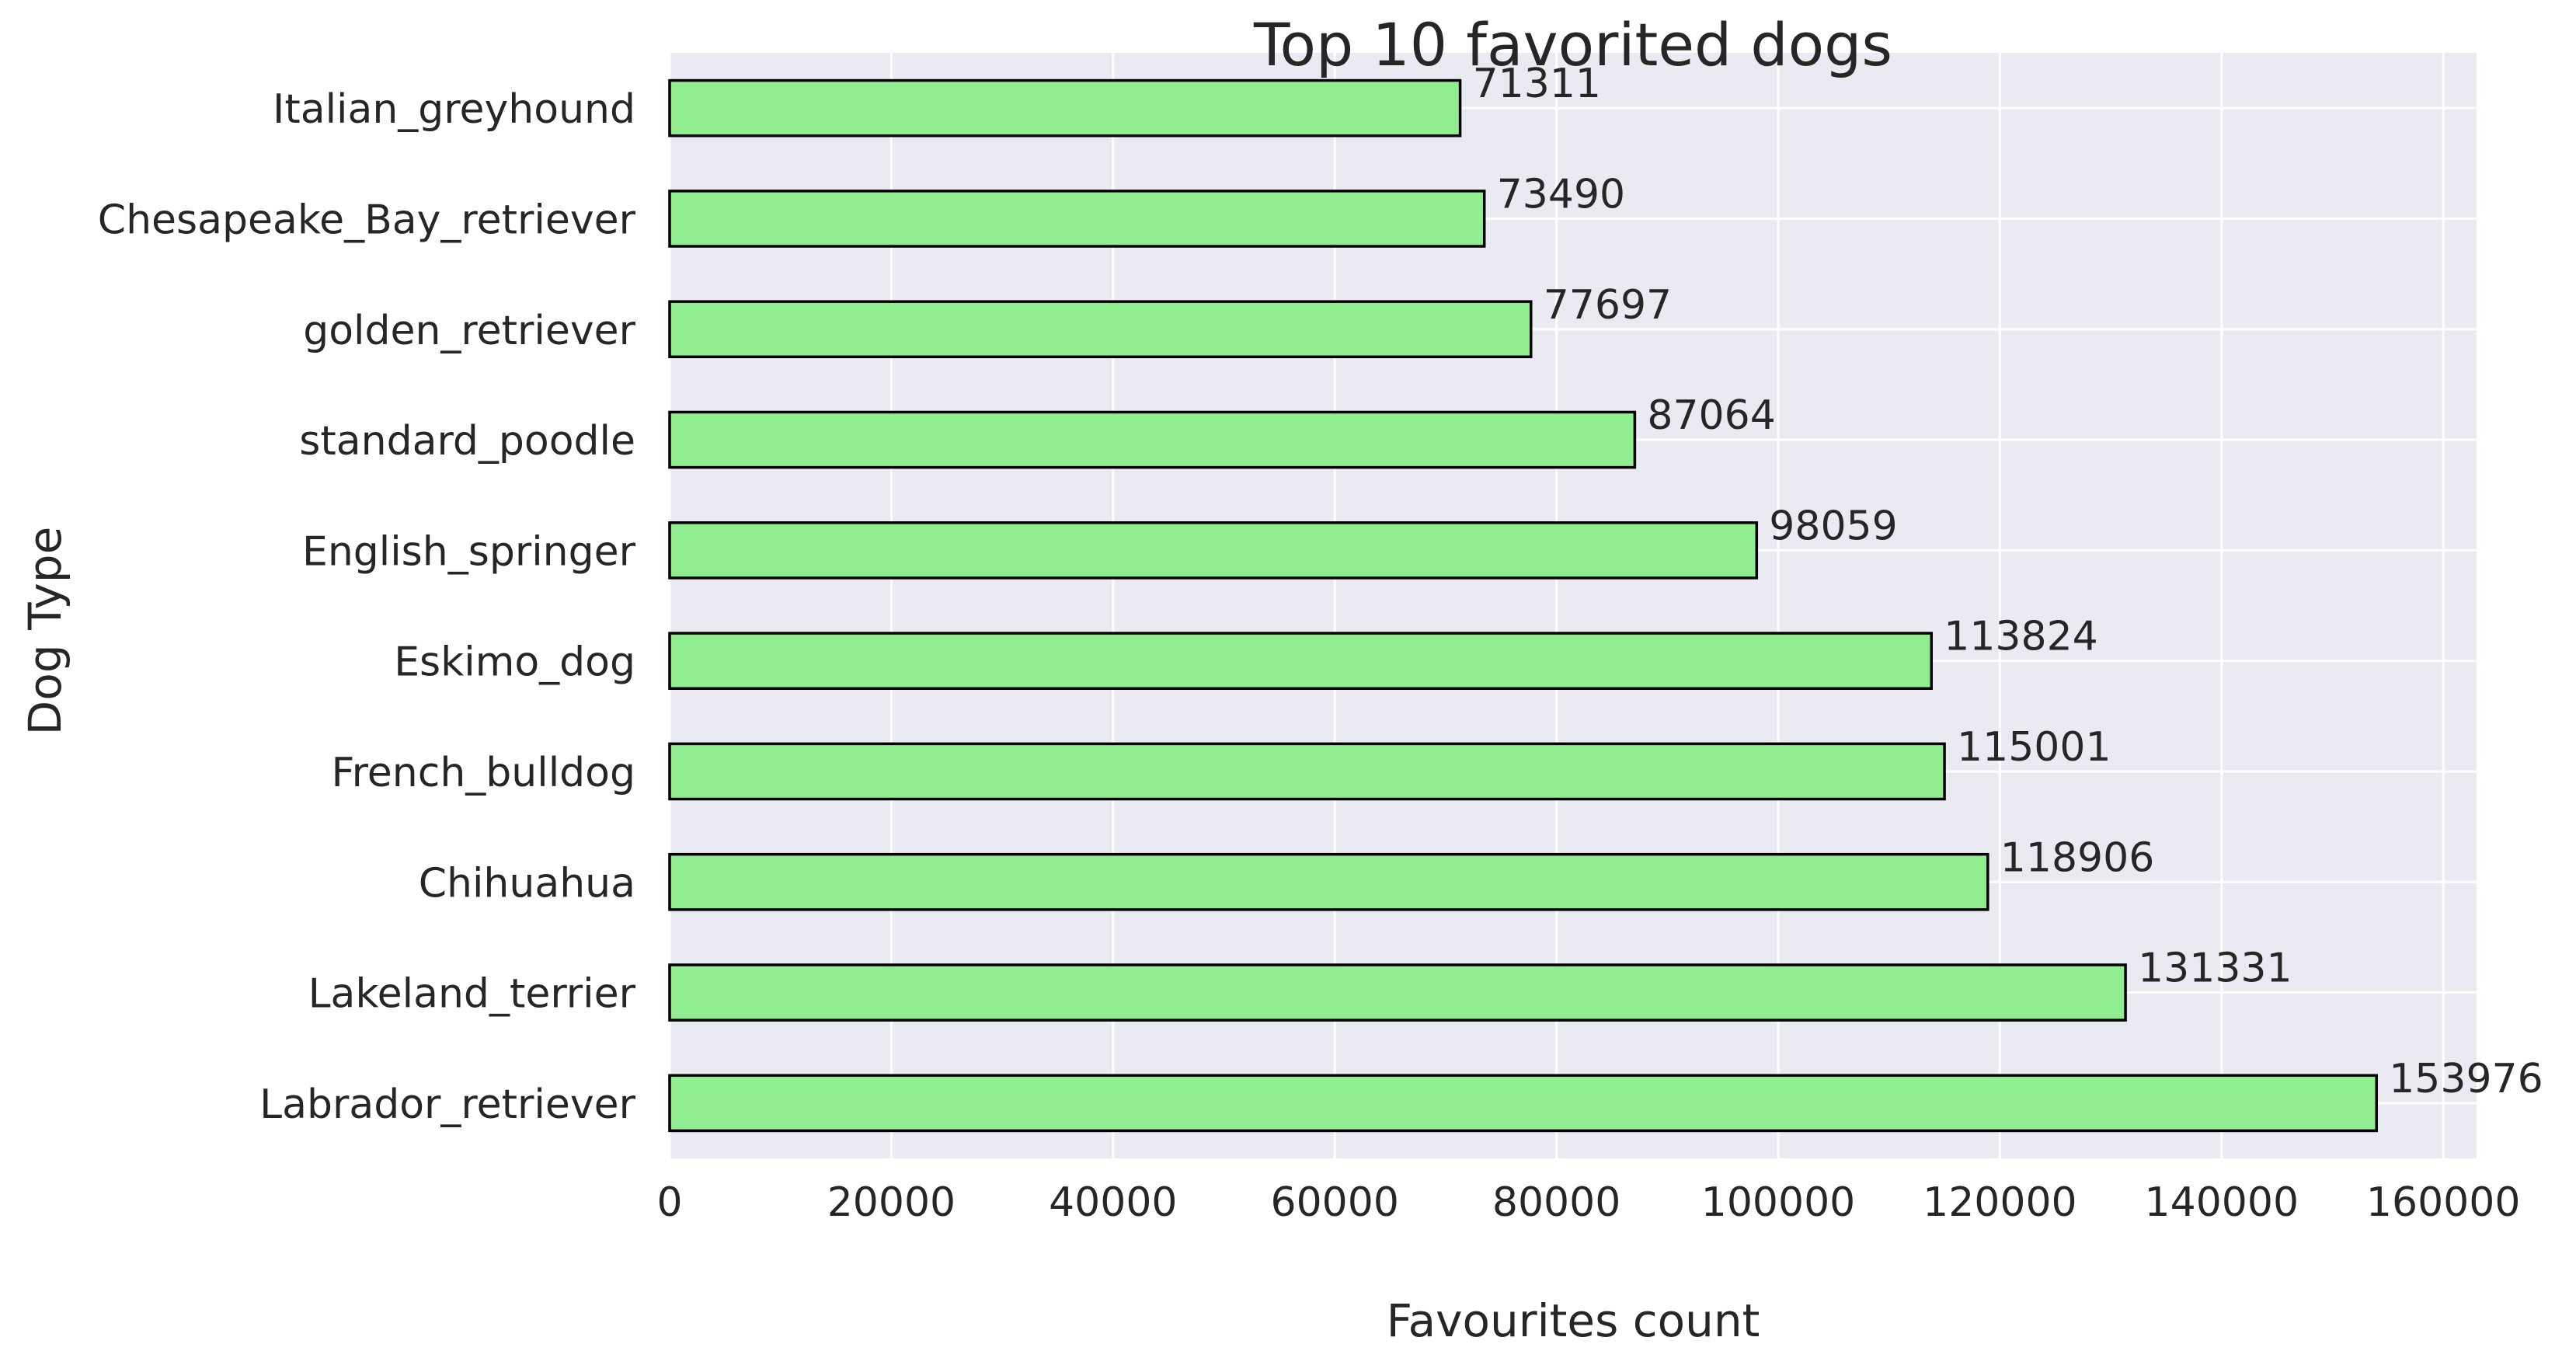 The width and height of the screenshot is (2576, 1365). I want to click on x-tick-label: 60000, so click(1334, 1202).